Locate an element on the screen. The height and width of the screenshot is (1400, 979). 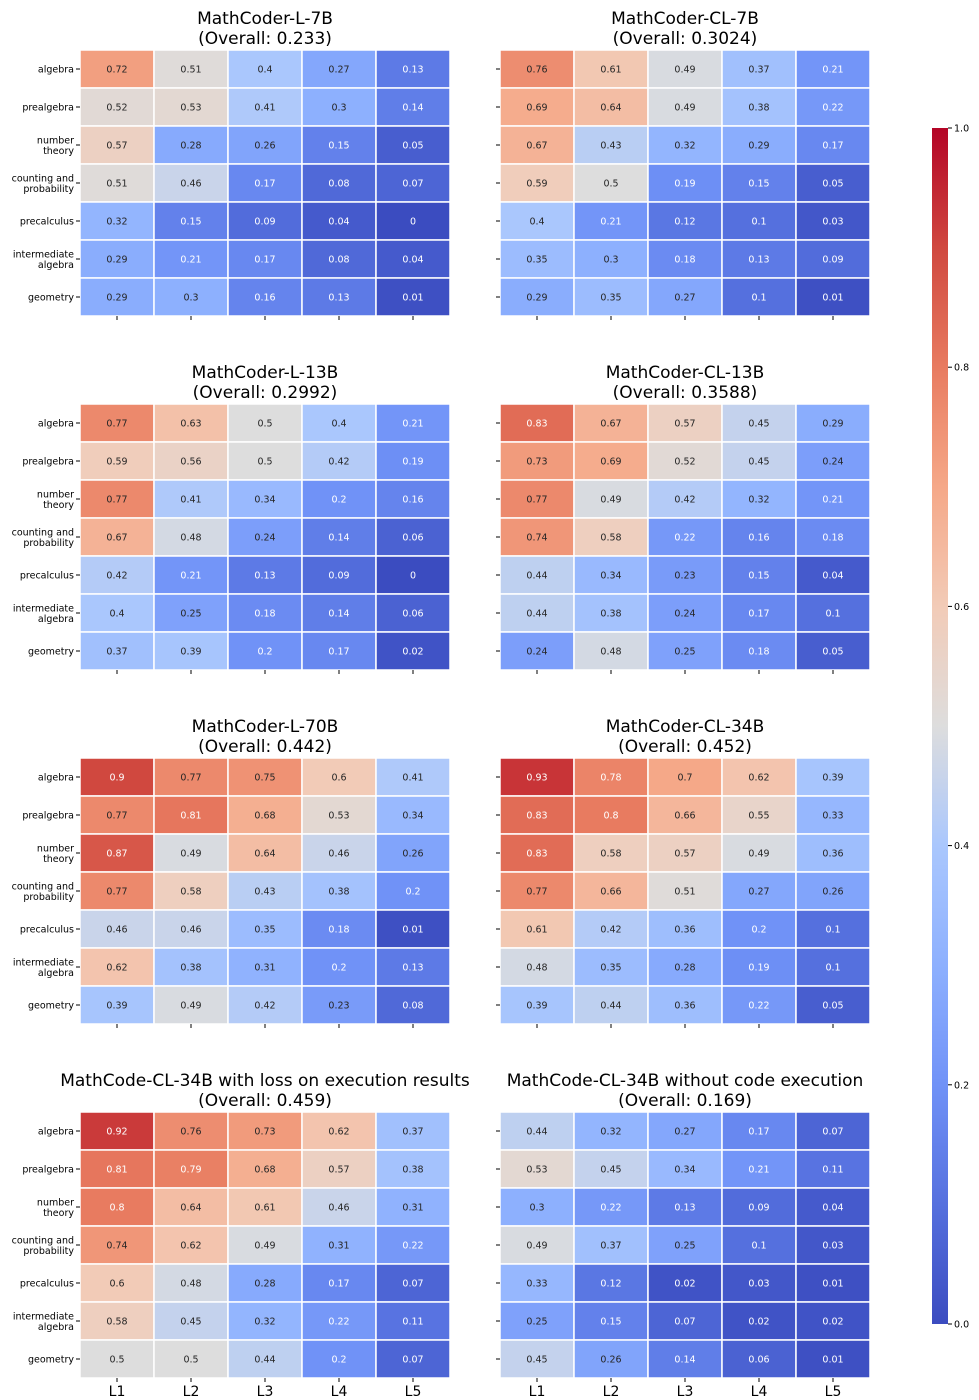
heatmap-cell-geometry-L1 is located at coordinates (117, 297).